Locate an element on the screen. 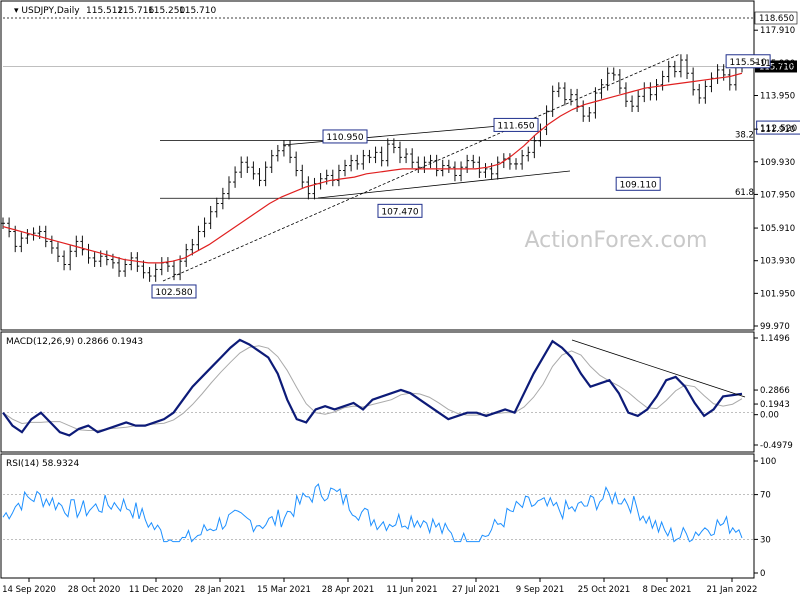  channel-lower-line is located at coordinates (444, 184).